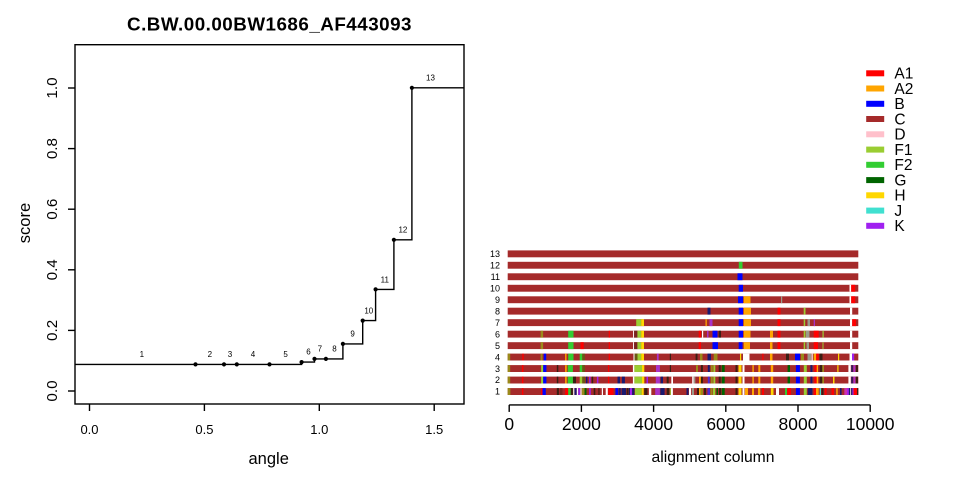  I want to click on svg-text: 1.5, so click(434, 429).